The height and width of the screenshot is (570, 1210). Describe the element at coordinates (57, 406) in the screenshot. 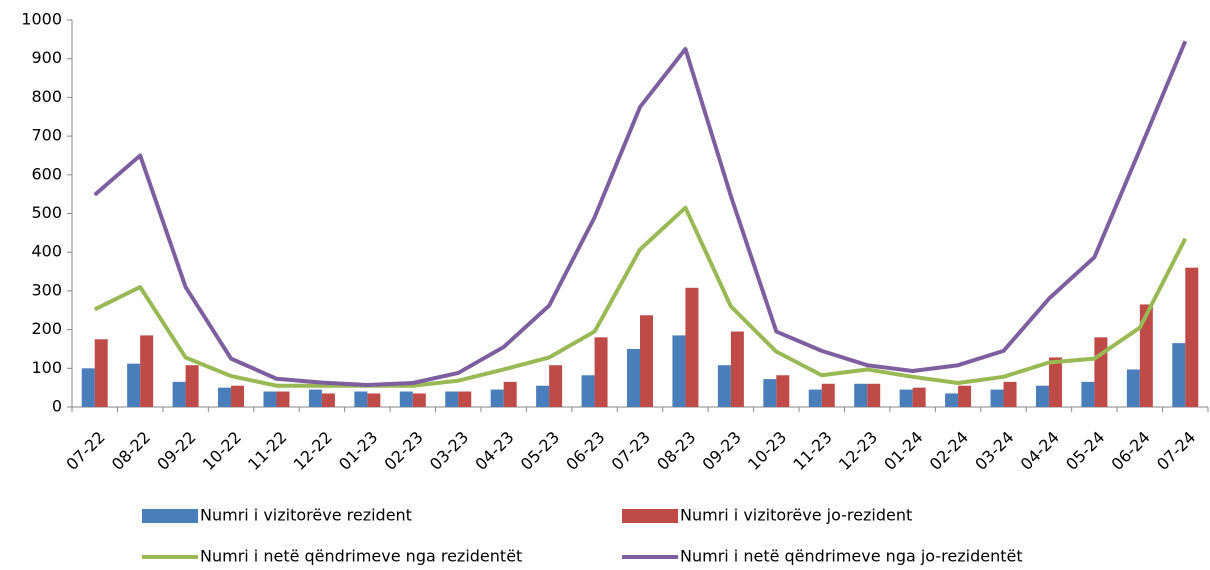

I see `y-tick-label: 0` at that location.